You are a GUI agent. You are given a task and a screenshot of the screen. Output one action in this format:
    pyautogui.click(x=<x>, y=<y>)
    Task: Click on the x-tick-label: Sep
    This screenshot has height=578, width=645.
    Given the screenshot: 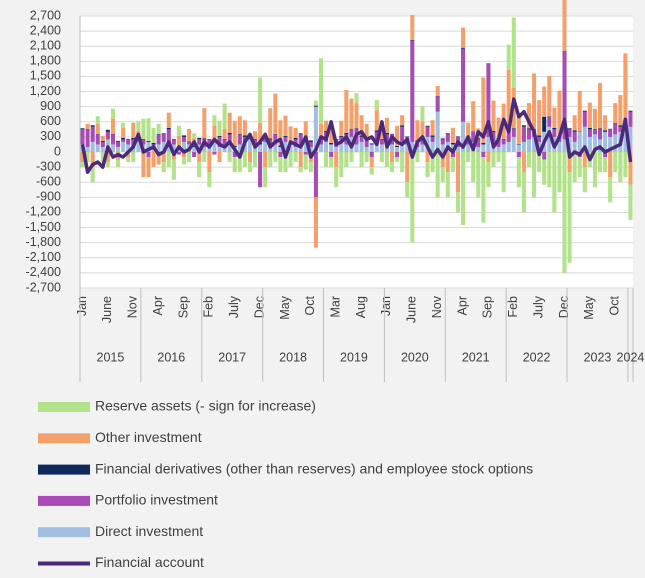 What is the action you would take?
    pyautogui.click(x=488, y=307)
    